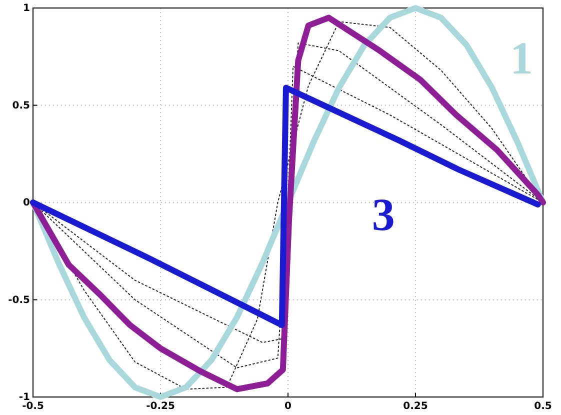  I want to click on series-label: 3, so click(383, 214).